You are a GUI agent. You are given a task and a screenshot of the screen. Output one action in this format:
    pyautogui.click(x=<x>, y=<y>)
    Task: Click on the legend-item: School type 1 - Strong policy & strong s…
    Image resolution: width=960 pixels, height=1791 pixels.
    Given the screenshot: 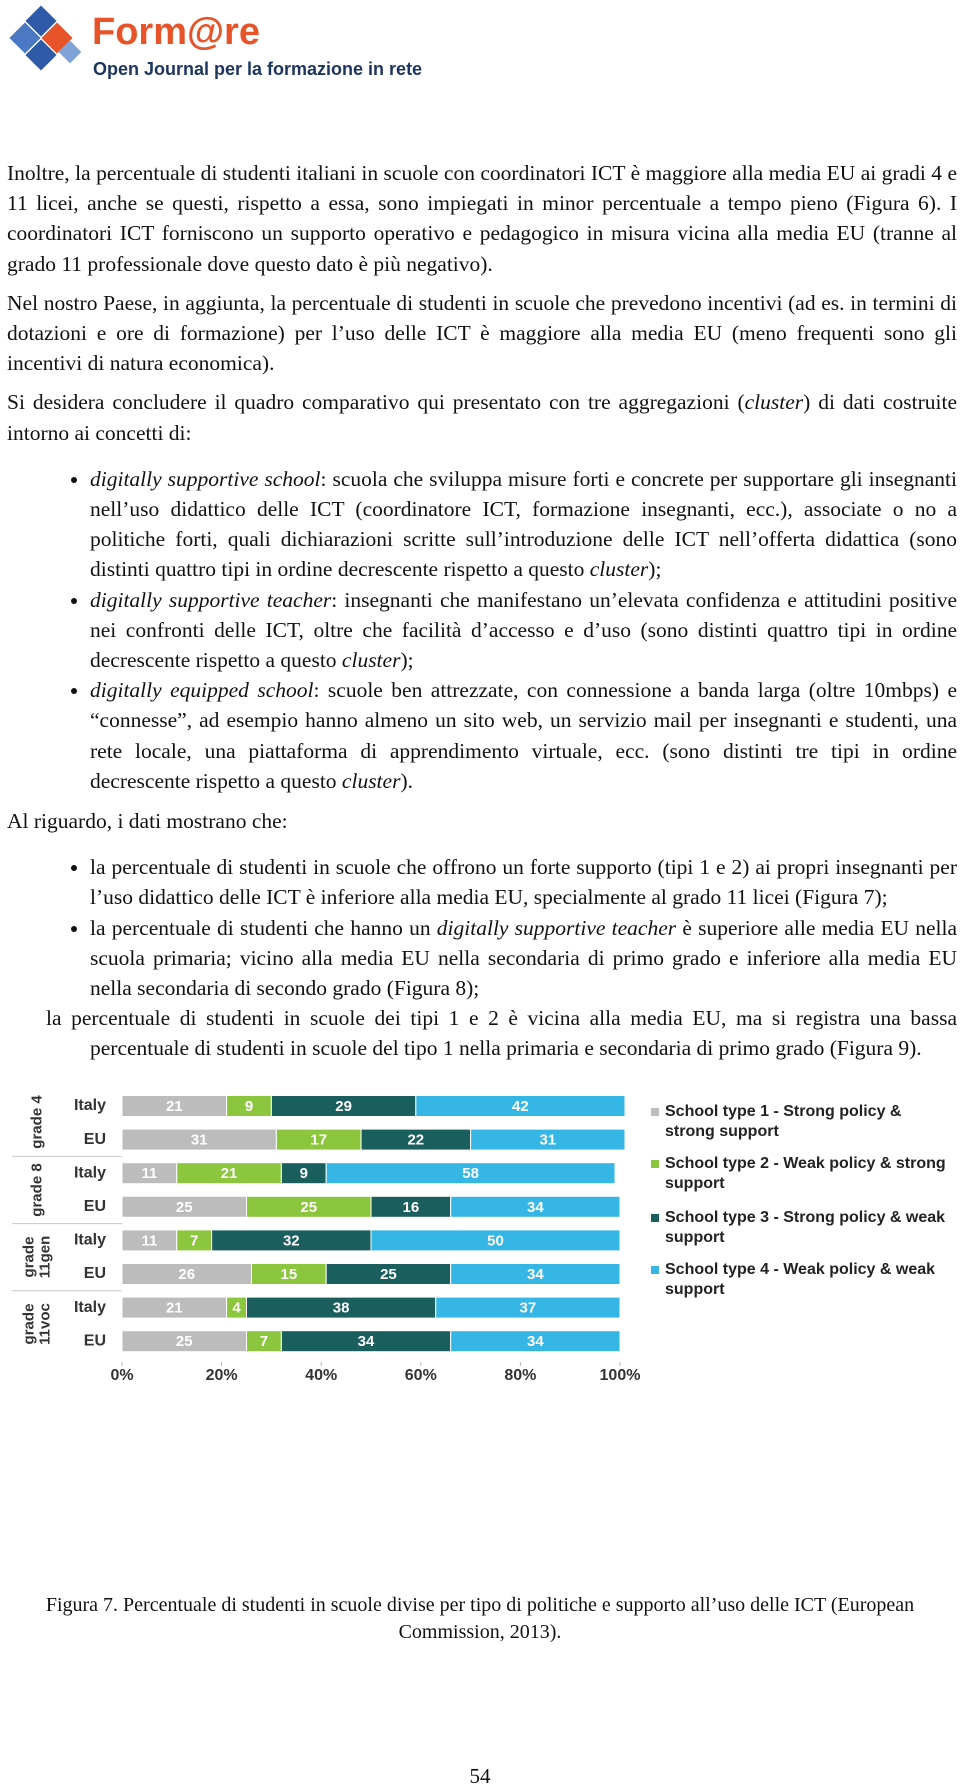 What is the action you would take?
    pyautogui.click(x=801, y=1122)
    